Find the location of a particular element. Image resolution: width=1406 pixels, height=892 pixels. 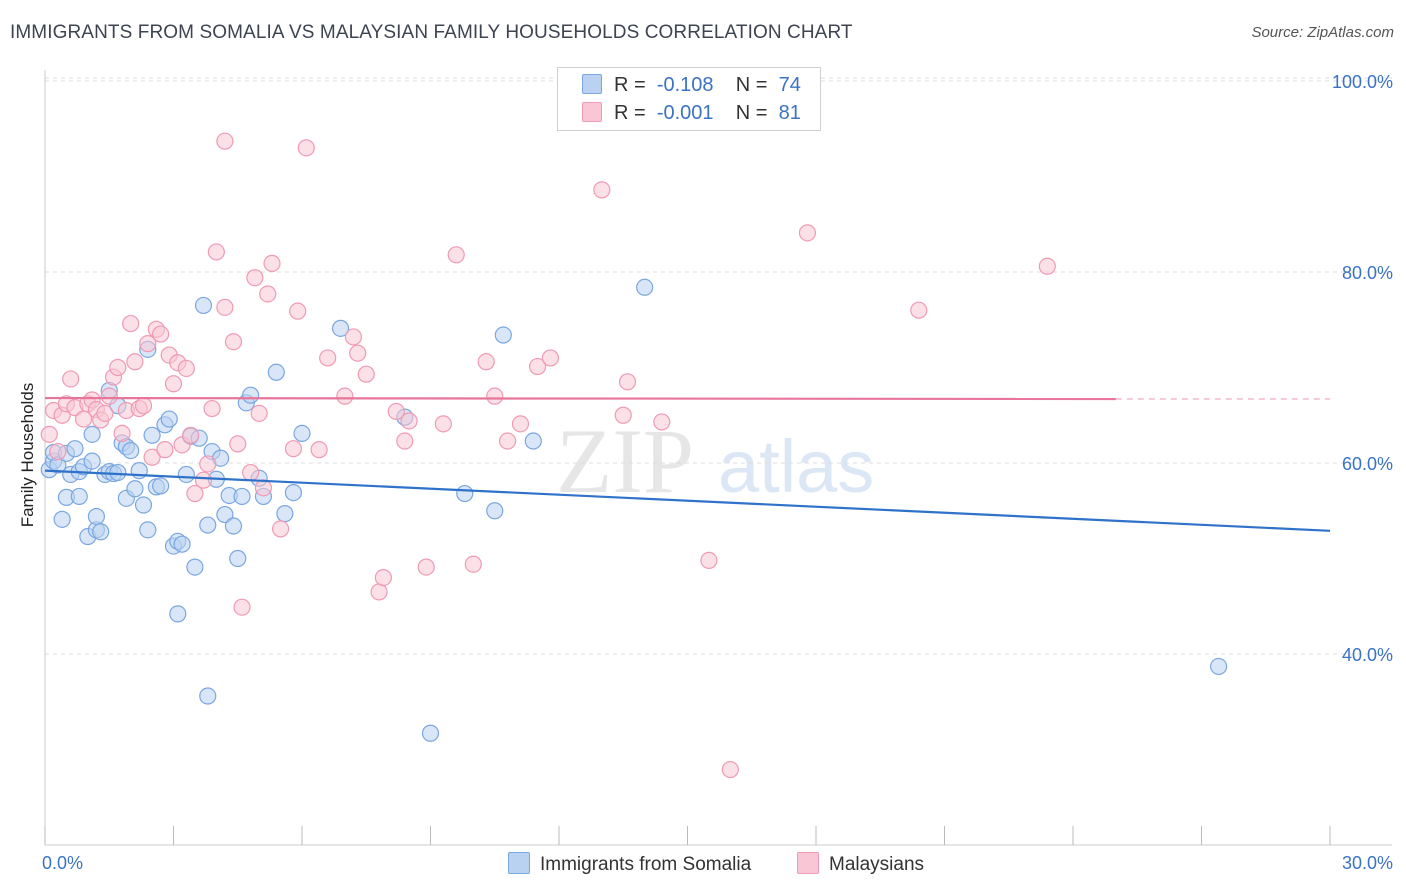

y-tick-label: 60.0% is located at coordinates (1367, 464).